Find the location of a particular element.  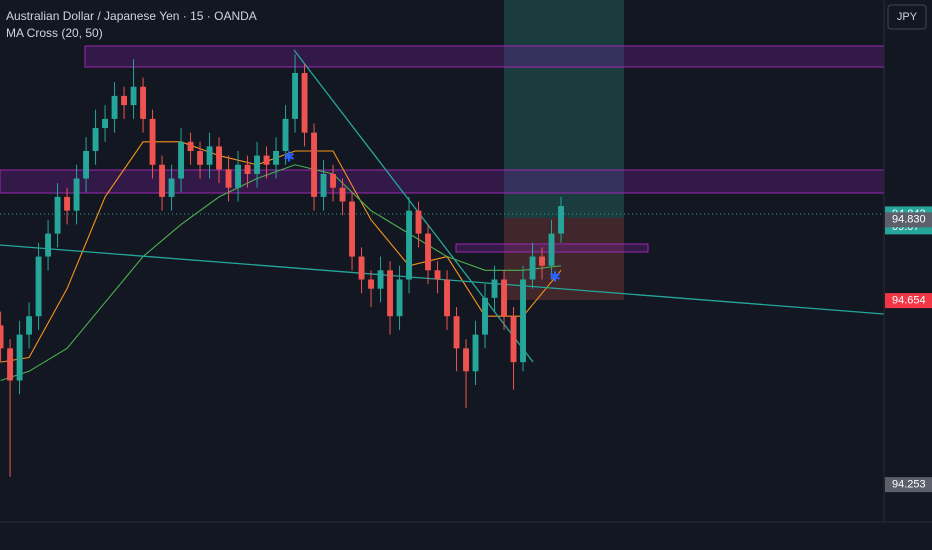

price-axis is located at coordinates (908, 275).